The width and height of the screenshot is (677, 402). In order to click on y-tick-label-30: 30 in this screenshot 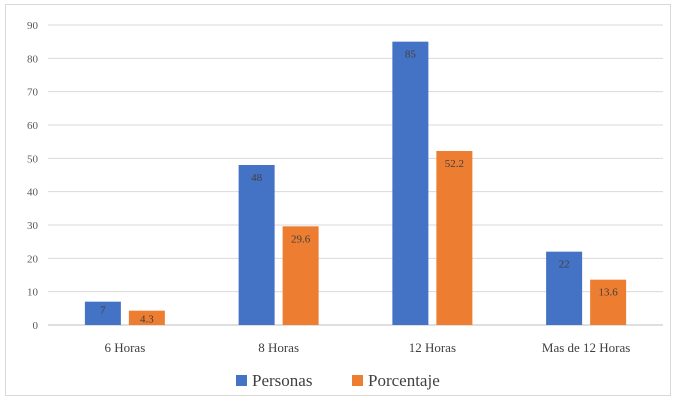, I will do `click(33, 226)`.